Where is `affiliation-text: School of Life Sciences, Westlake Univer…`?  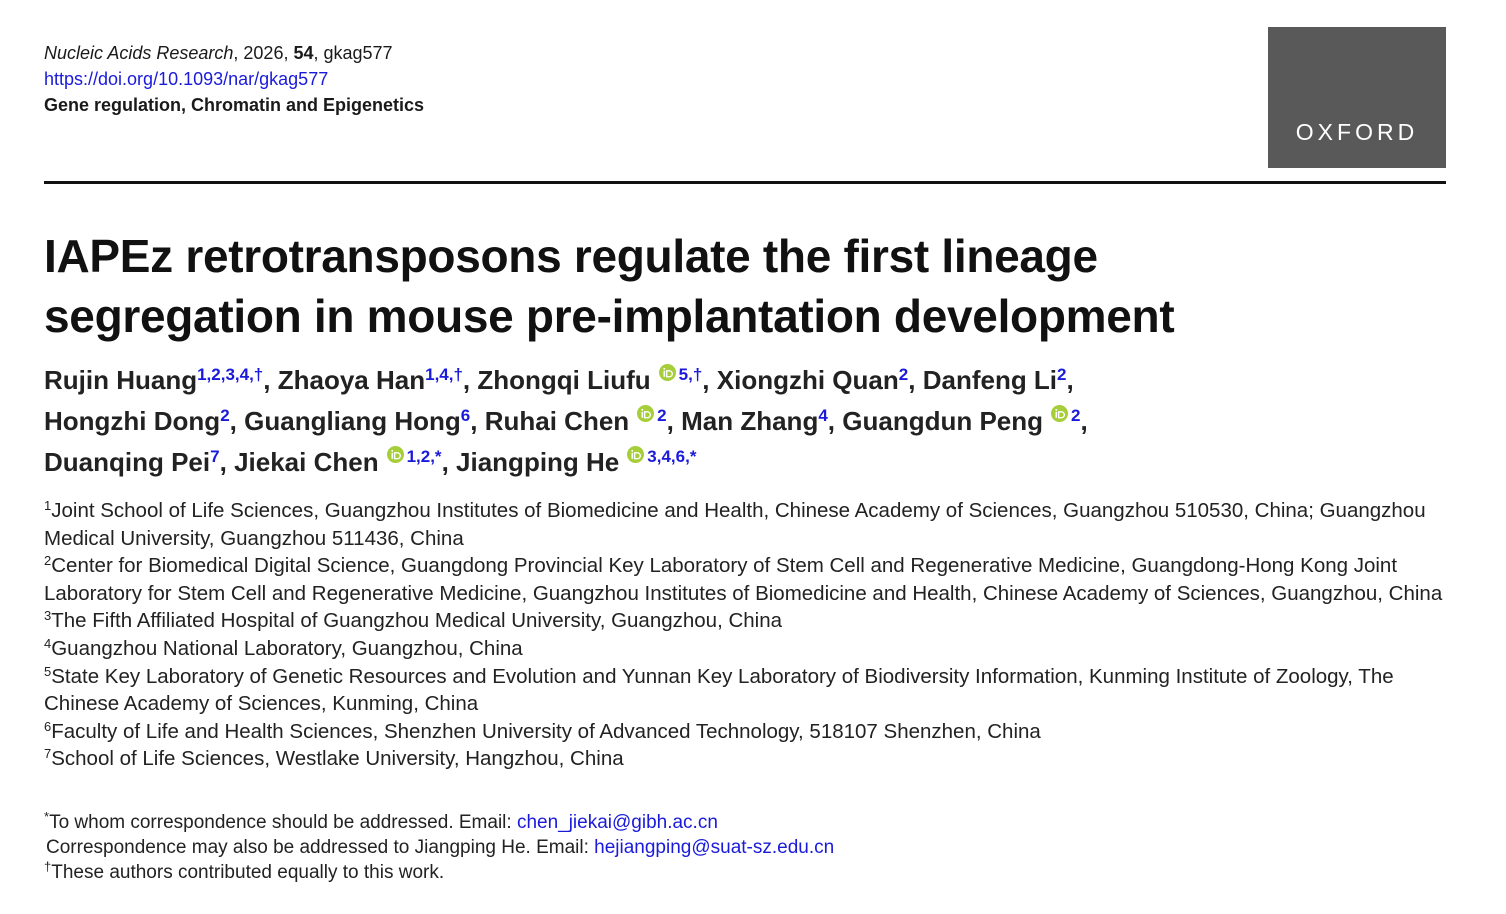 affiliation-text: School of Life Sciences, Westlake Univer… is located at coordinates (337, 759).